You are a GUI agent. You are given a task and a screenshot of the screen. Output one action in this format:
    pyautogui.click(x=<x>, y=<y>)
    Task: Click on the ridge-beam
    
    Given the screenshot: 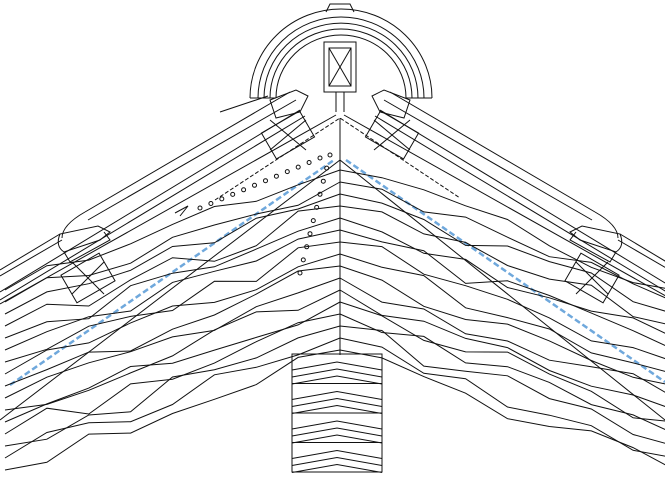 What is the action you would take?
    pyautogui.click(x=337, y=413)
    